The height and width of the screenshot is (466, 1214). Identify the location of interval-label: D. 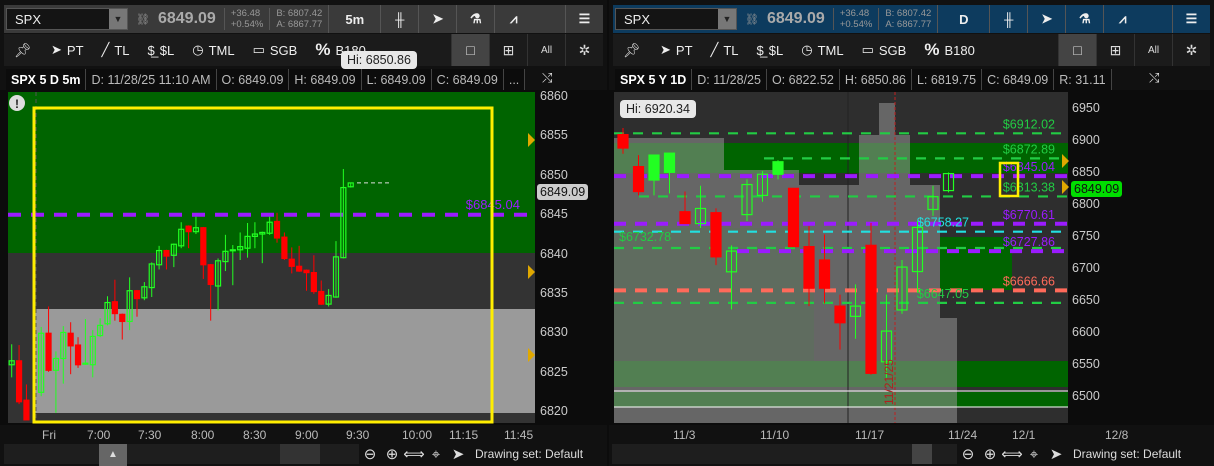
(964, 19).